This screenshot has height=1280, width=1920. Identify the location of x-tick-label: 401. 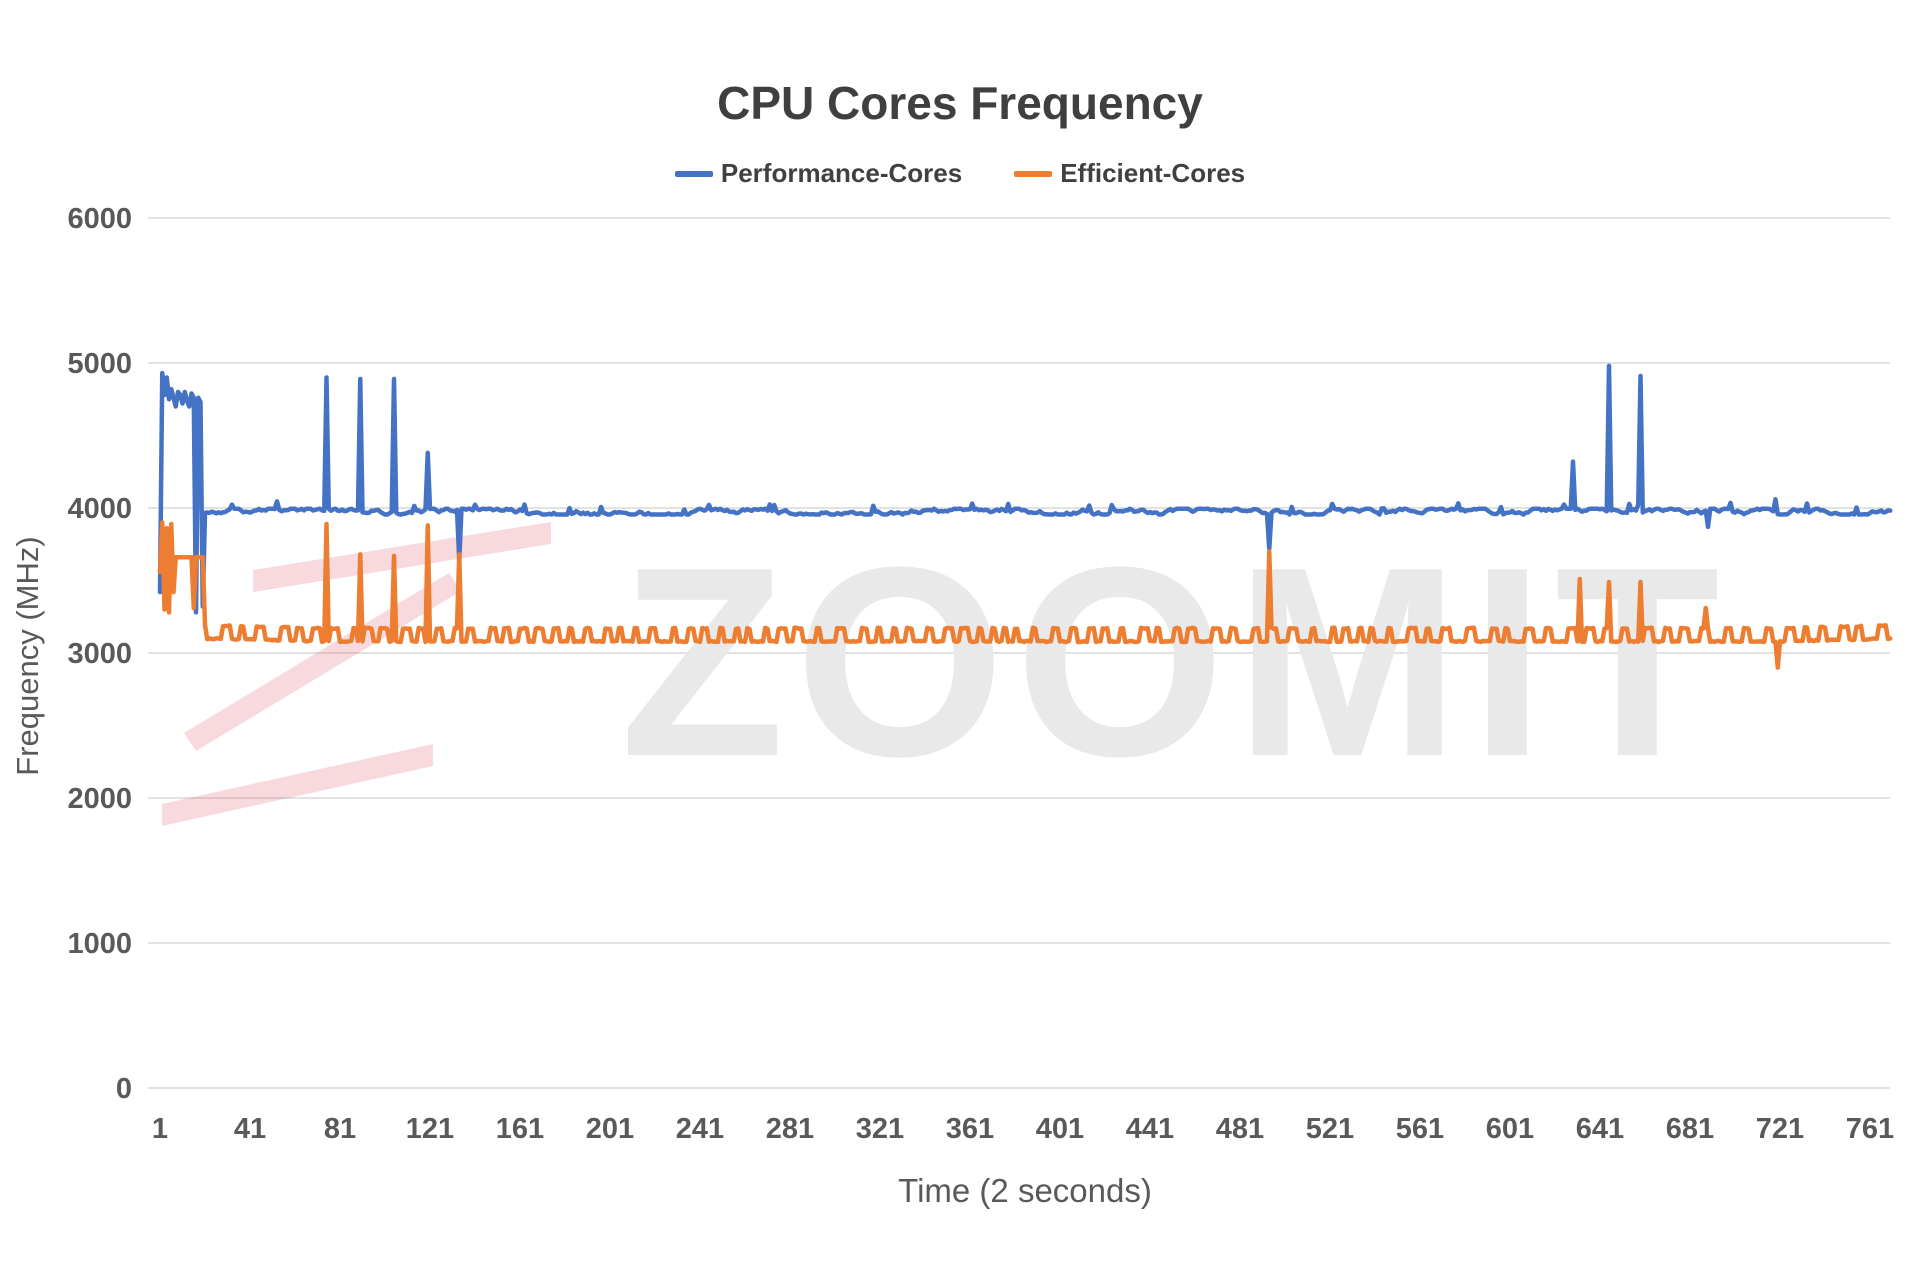
(1060, 1129).